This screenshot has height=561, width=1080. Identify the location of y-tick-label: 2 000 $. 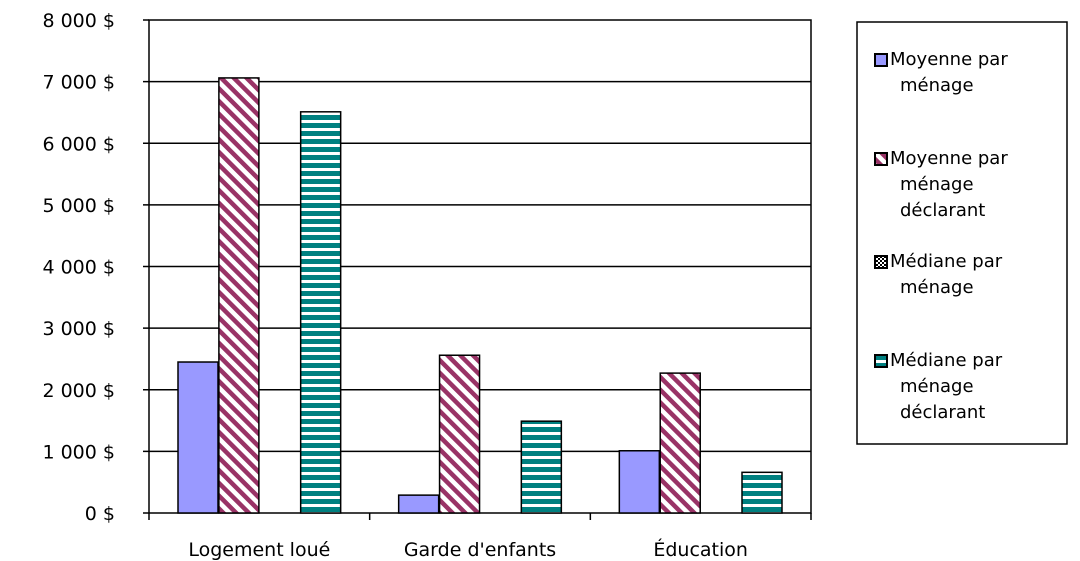
(78, 391).